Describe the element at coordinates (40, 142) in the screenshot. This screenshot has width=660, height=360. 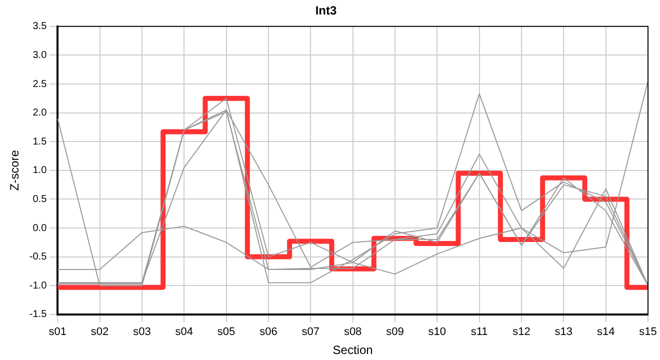
I see `y-tick-label: 1.5` at that location.